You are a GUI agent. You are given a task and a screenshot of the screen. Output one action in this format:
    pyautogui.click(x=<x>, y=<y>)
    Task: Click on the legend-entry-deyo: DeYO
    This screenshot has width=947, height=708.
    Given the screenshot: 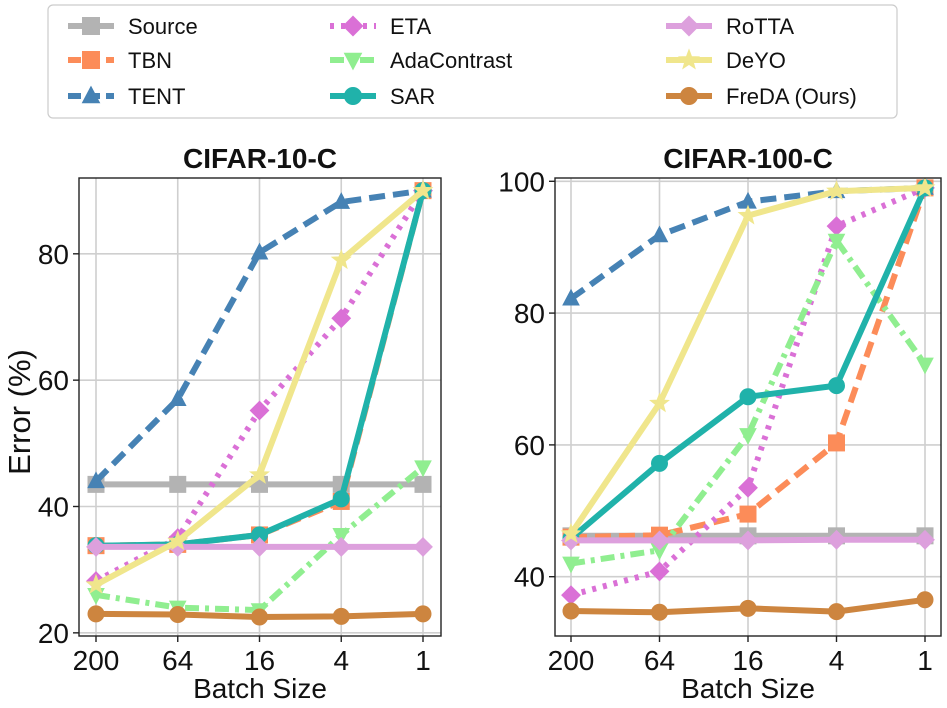 What is the action you would take?
    pyautogui.click(x=726, y=60)
    